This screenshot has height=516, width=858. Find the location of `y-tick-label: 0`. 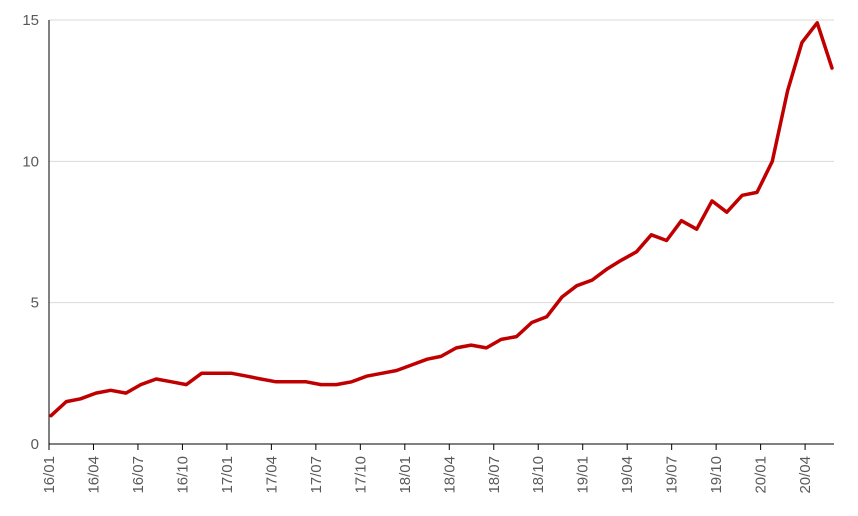

y-tick-label: 0 is located at coordinates (35, 444).